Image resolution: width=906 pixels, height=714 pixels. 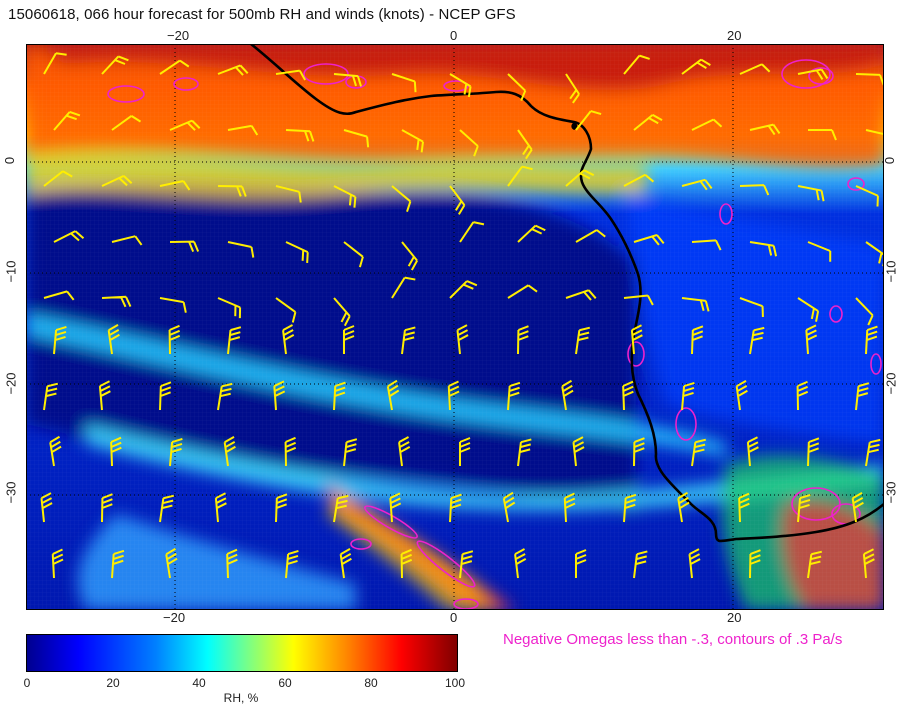 I want to click on colorbar-tick-40: 40, so click(x=199, y=683).